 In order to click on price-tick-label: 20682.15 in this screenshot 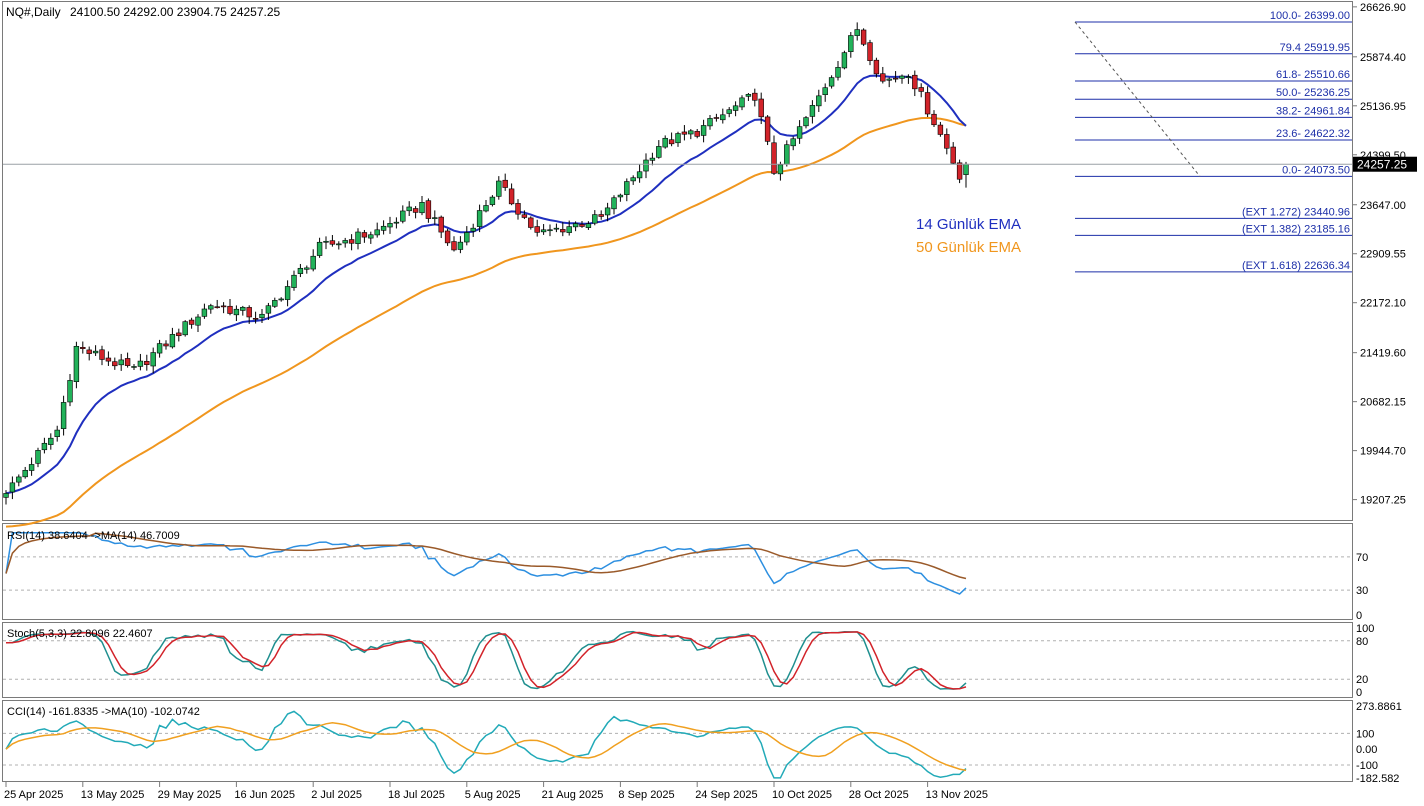, I will do `click(1383, 403)`.